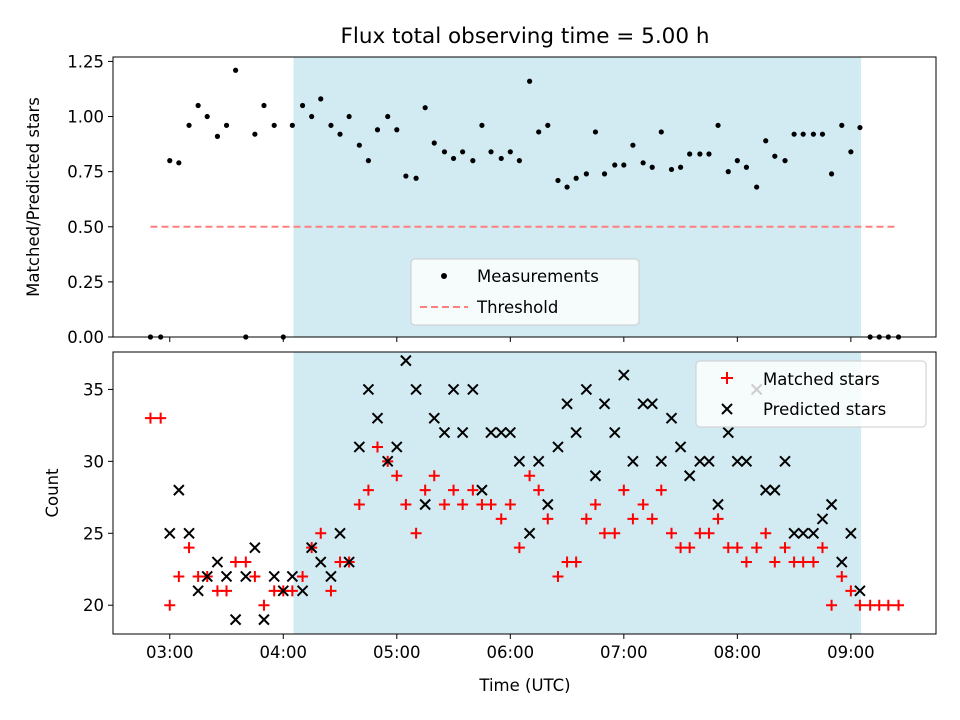 The width and height of the screenshot is (960, 720). I want to click on top-legend: Measurements Threshold, so click(525, 292).